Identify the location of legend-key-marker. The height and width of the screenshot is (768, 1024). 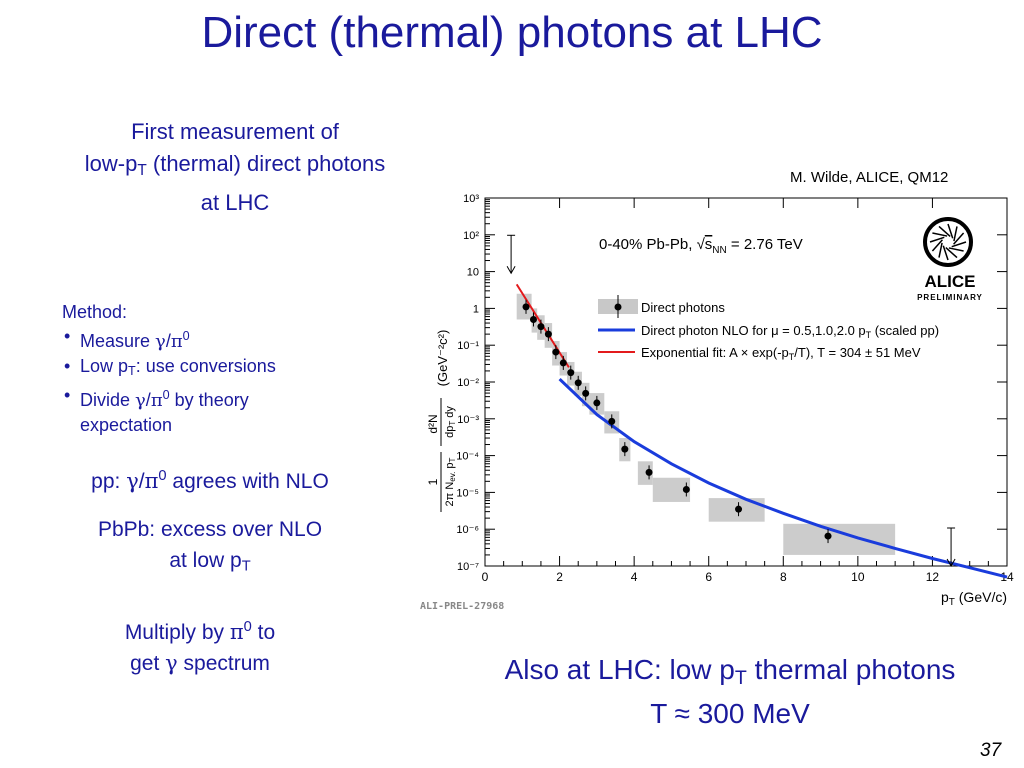
(618, 307).